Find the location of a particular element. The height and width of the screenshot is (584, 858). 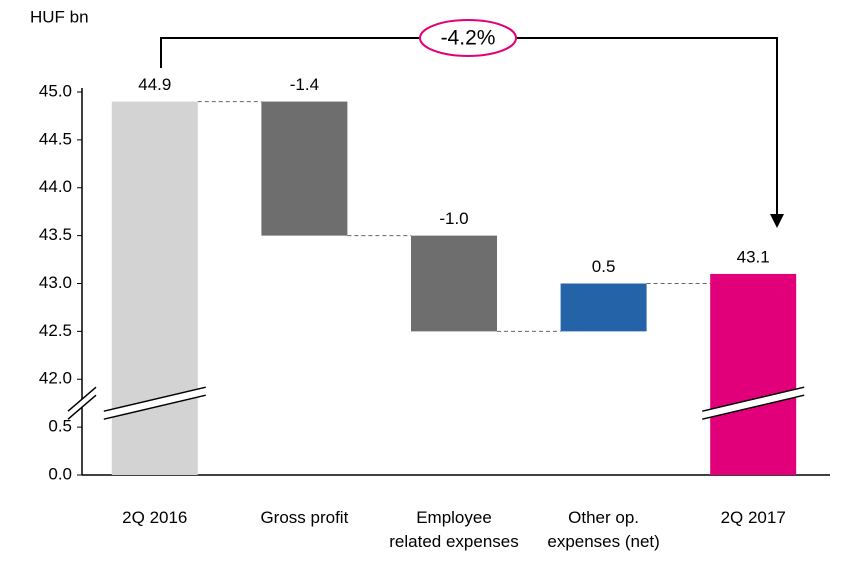

x-tick-label: 2Q 2016 is located at coordinates (155, 517).